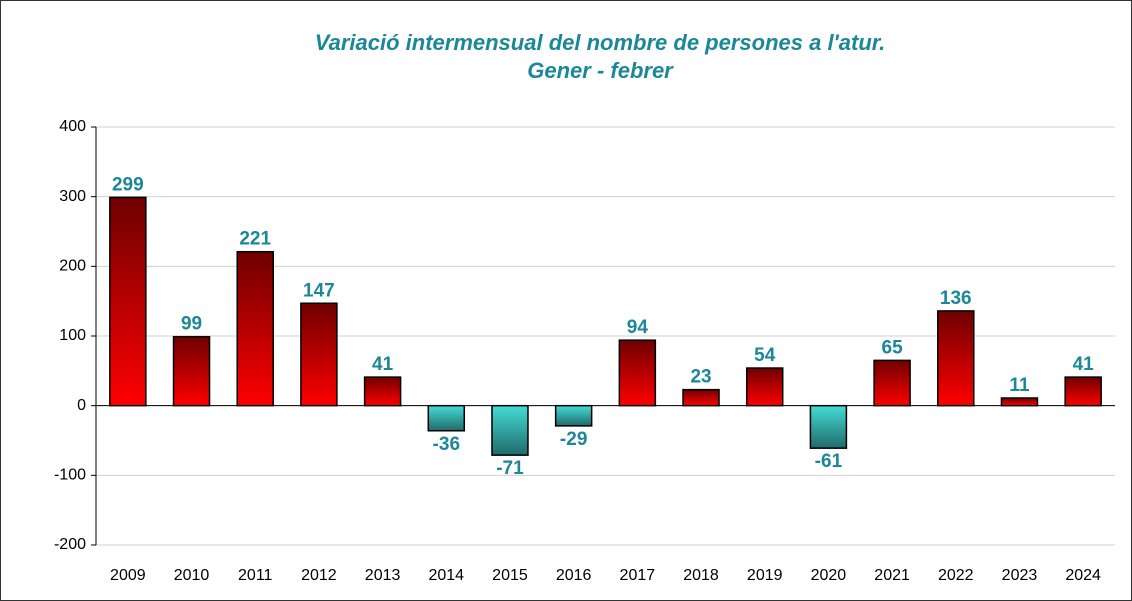  Describe the element at coordinates (829, 575) in the screenshot. I see `x-tick-label: 2020` at that location.